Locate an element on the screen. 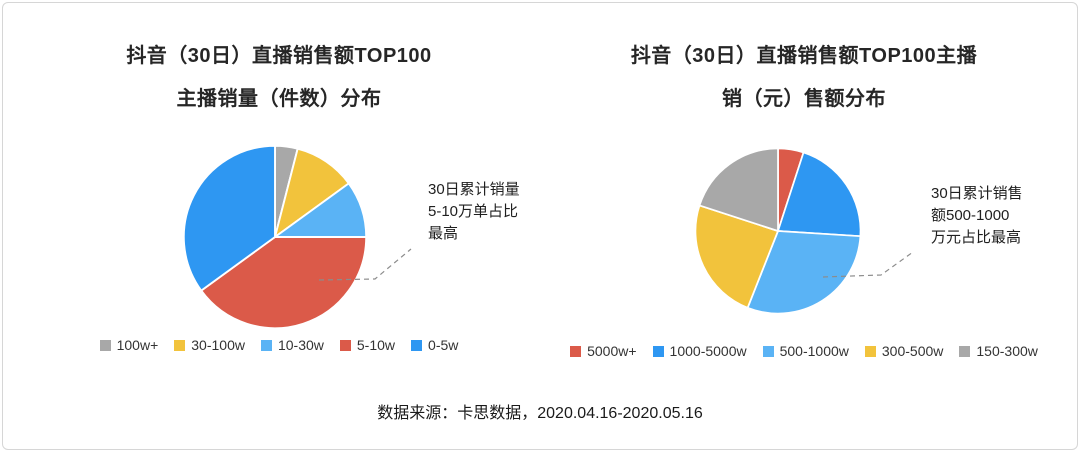  annotation-line: 30日累计销售 is located at coordinates (977, 193).